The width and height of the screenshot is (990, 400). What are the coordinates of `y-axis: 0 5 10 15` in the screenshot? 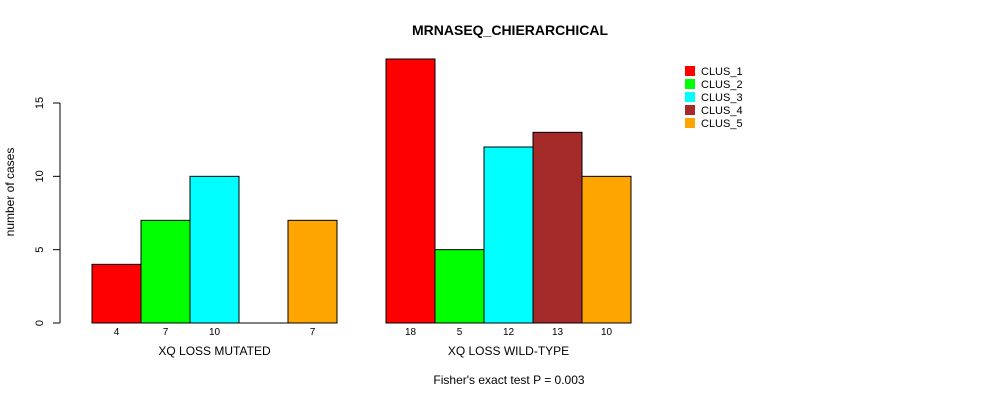 It's located at (47, 211).